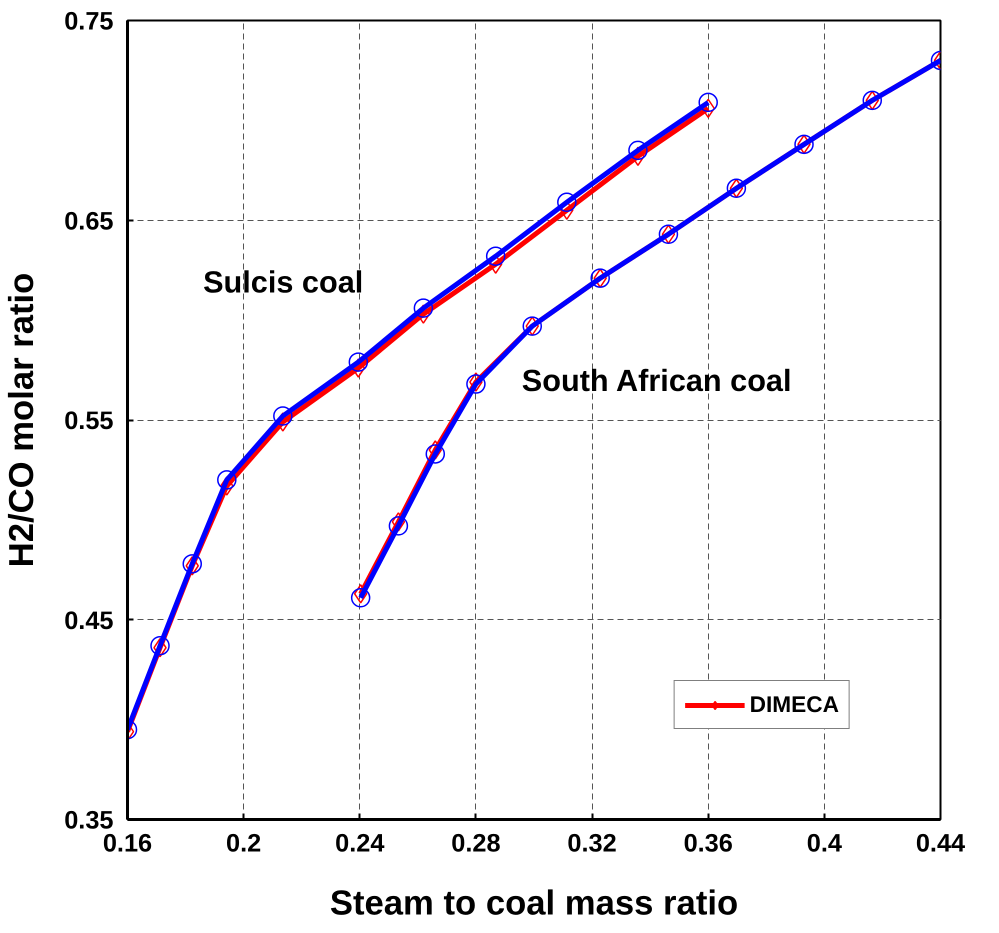 Image resolution: width=999 pixels, height=933 pixels. What do you see at coordinates (657, 381) in the screenshot?
I see `annotation: South African coal` at bounding box center [657, 381].